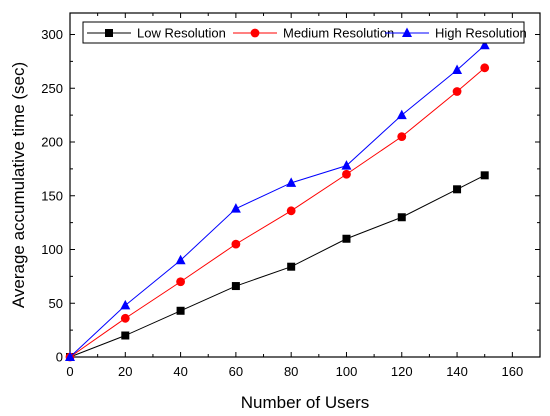  What do you see at coordinates (338, 33) in the screenshot?
I see `legend-label: Medium Resolution` at bounding box center [338, 33].